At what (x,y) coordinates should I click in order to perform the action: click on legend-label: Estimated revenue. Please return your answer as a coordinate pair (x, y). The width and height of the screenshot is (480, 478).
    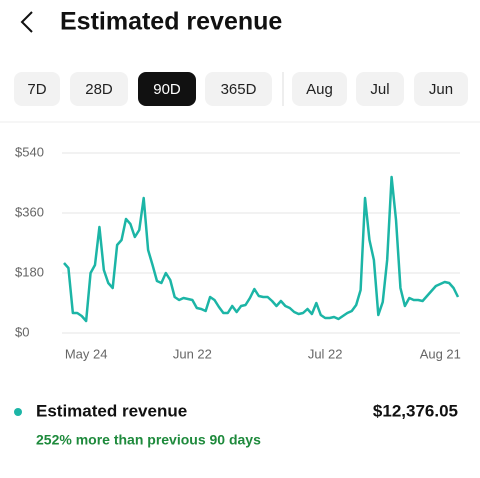
    Looking at the image, I should click on (111, 410).